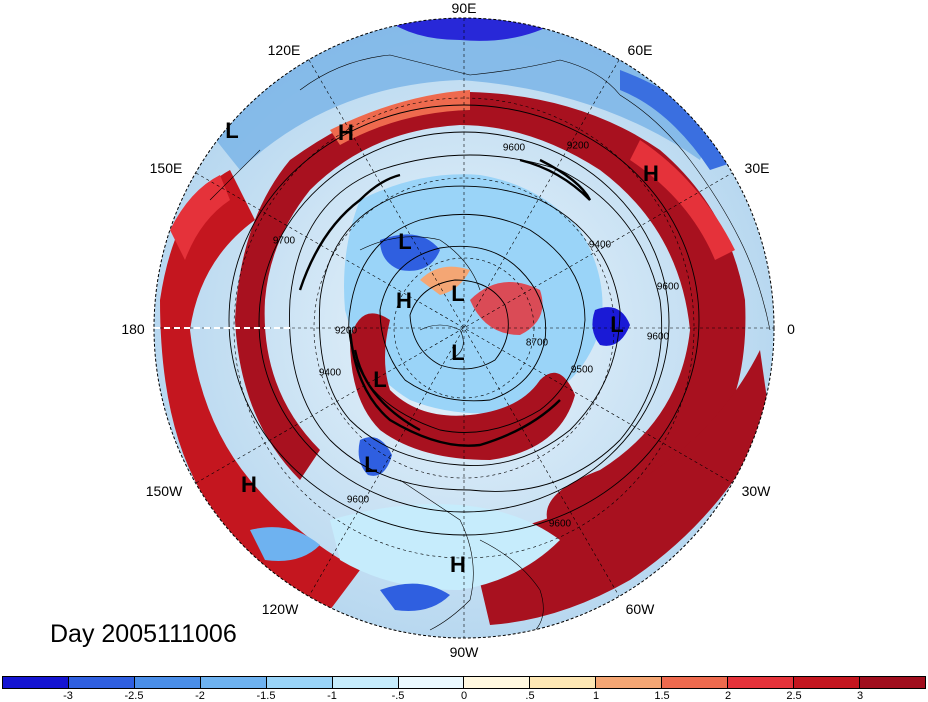 Image resolution: width=928 pixels, height=702 pixels. What do you see at coordinates (134, 696) in the screenshot?
I see `colorbar-tick-label: -2.5` at bounding box center [134, 696].